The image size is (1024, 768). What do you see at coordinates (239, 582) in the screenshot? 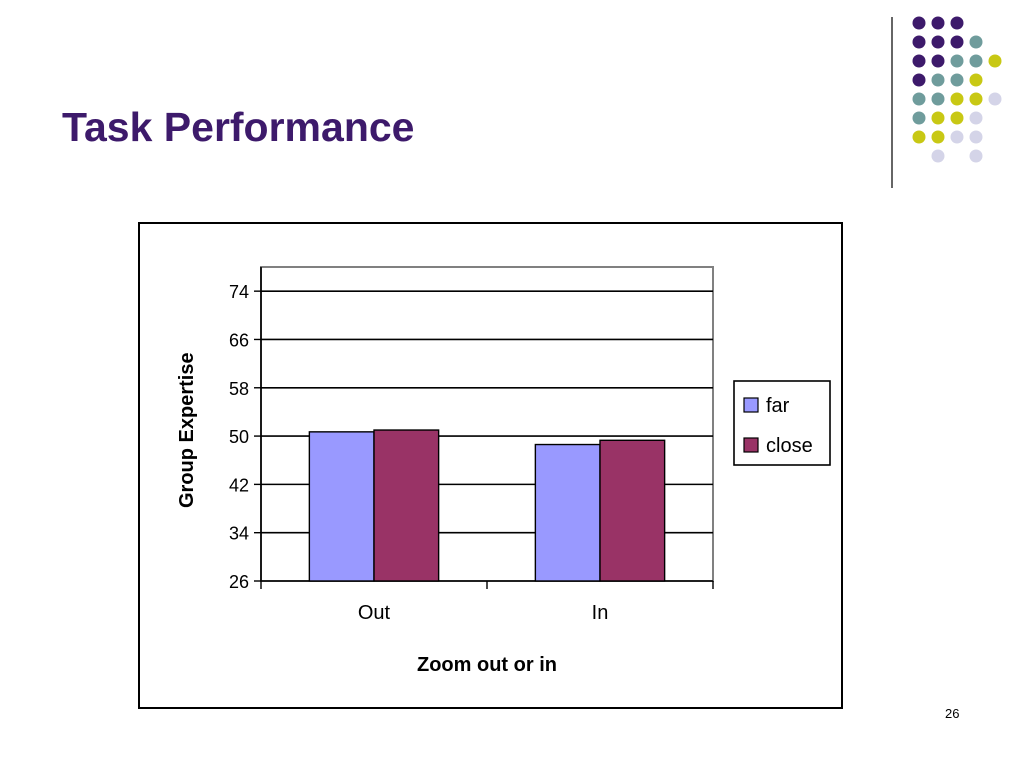
I see `y-tick-label: 26` at bounding box center [239, 582].